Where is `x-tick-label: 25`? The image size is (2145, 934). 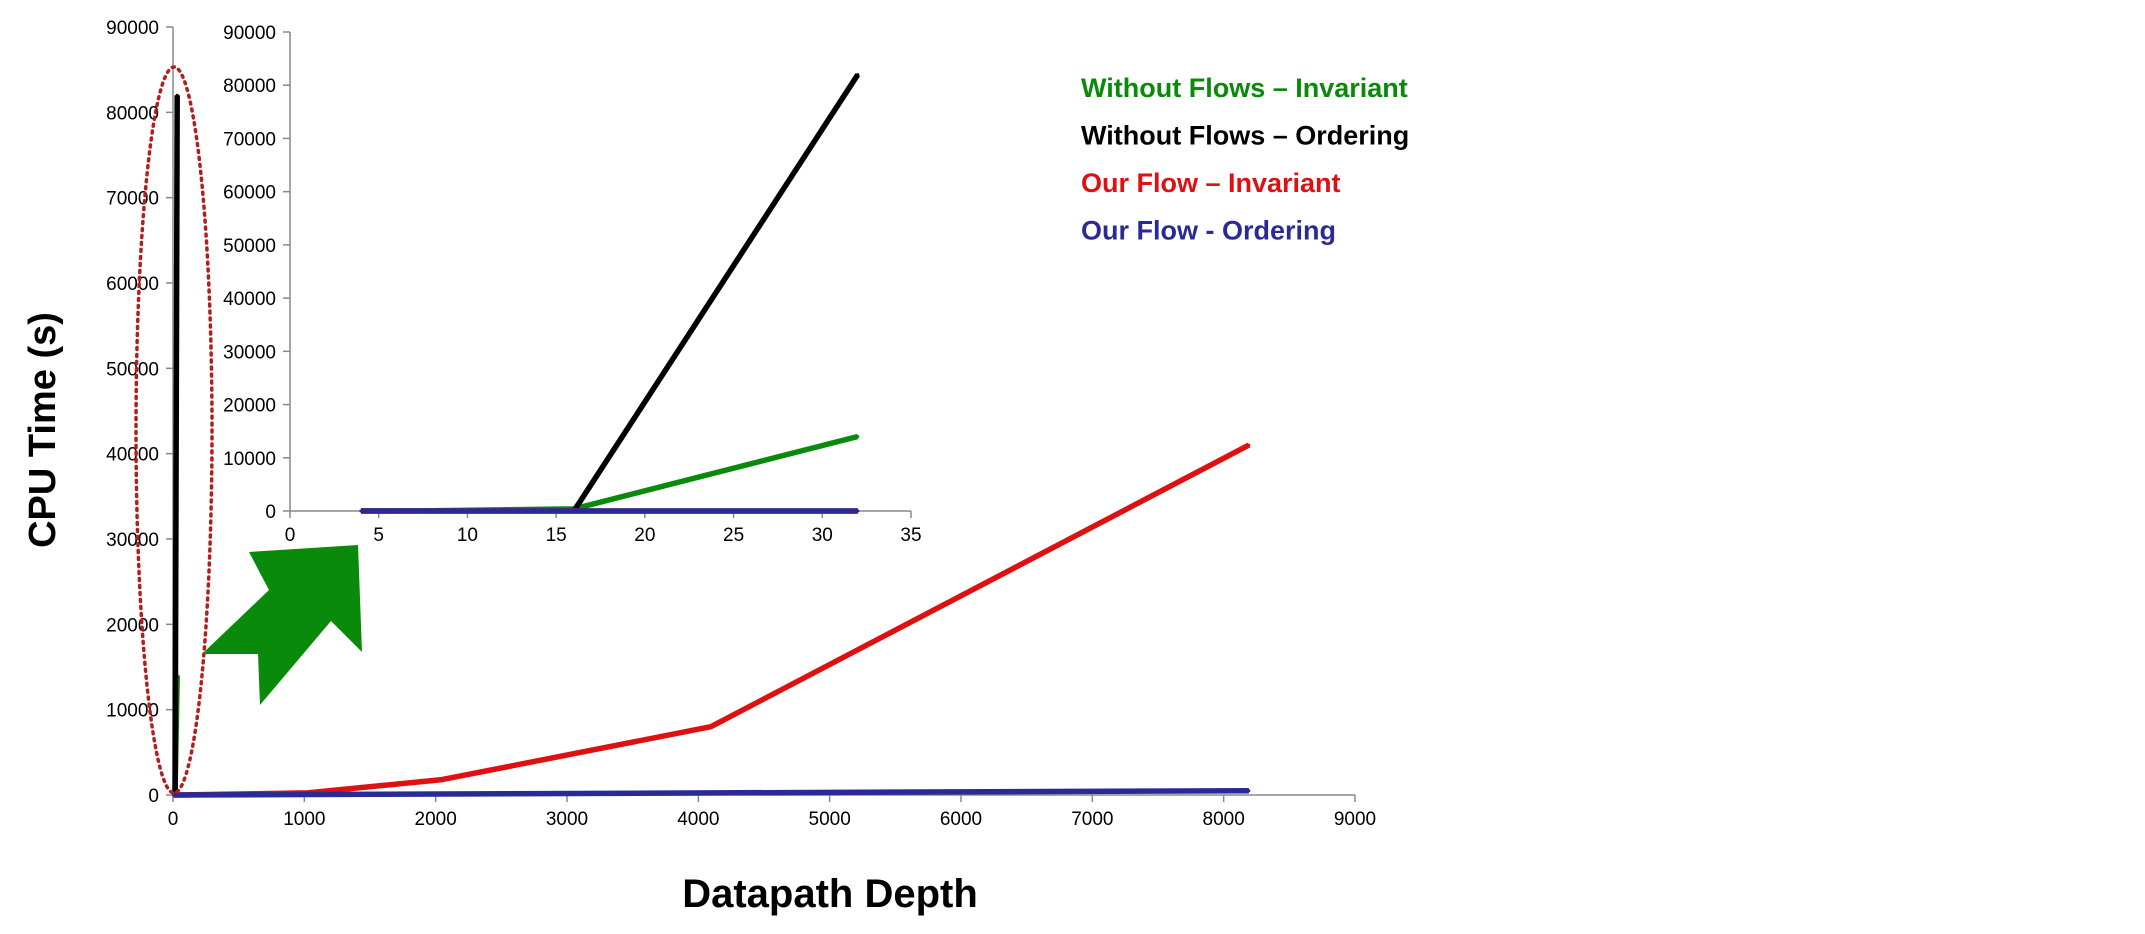
x-tick-label: 25 is located at coordinates (733, 535).